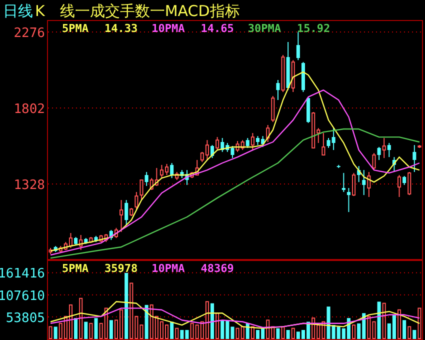  Describe the element at coordinates (22, 296) in the screenshot. I see `y-tick-label: 107610` at that location.